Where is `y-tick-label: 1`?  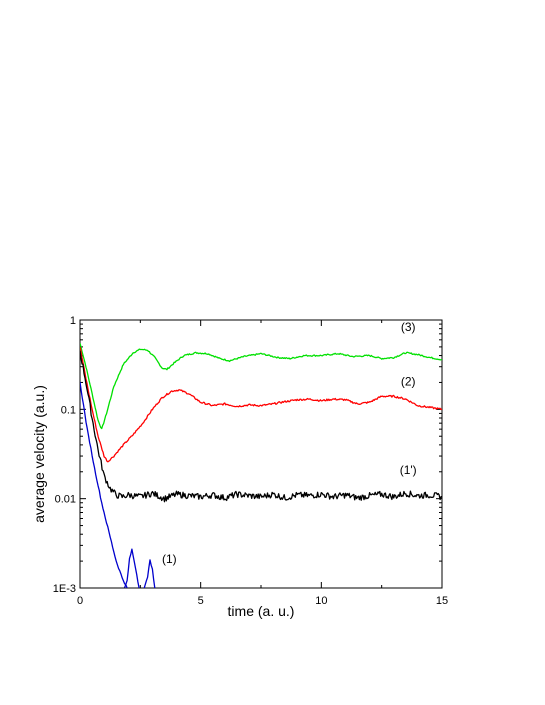
y-tick-label: 1 is located at coordinates (73, 321).